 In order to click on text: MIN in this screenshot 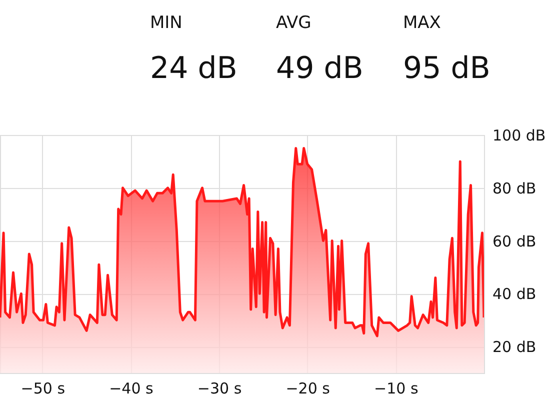, I will do `click(166, 23)`.